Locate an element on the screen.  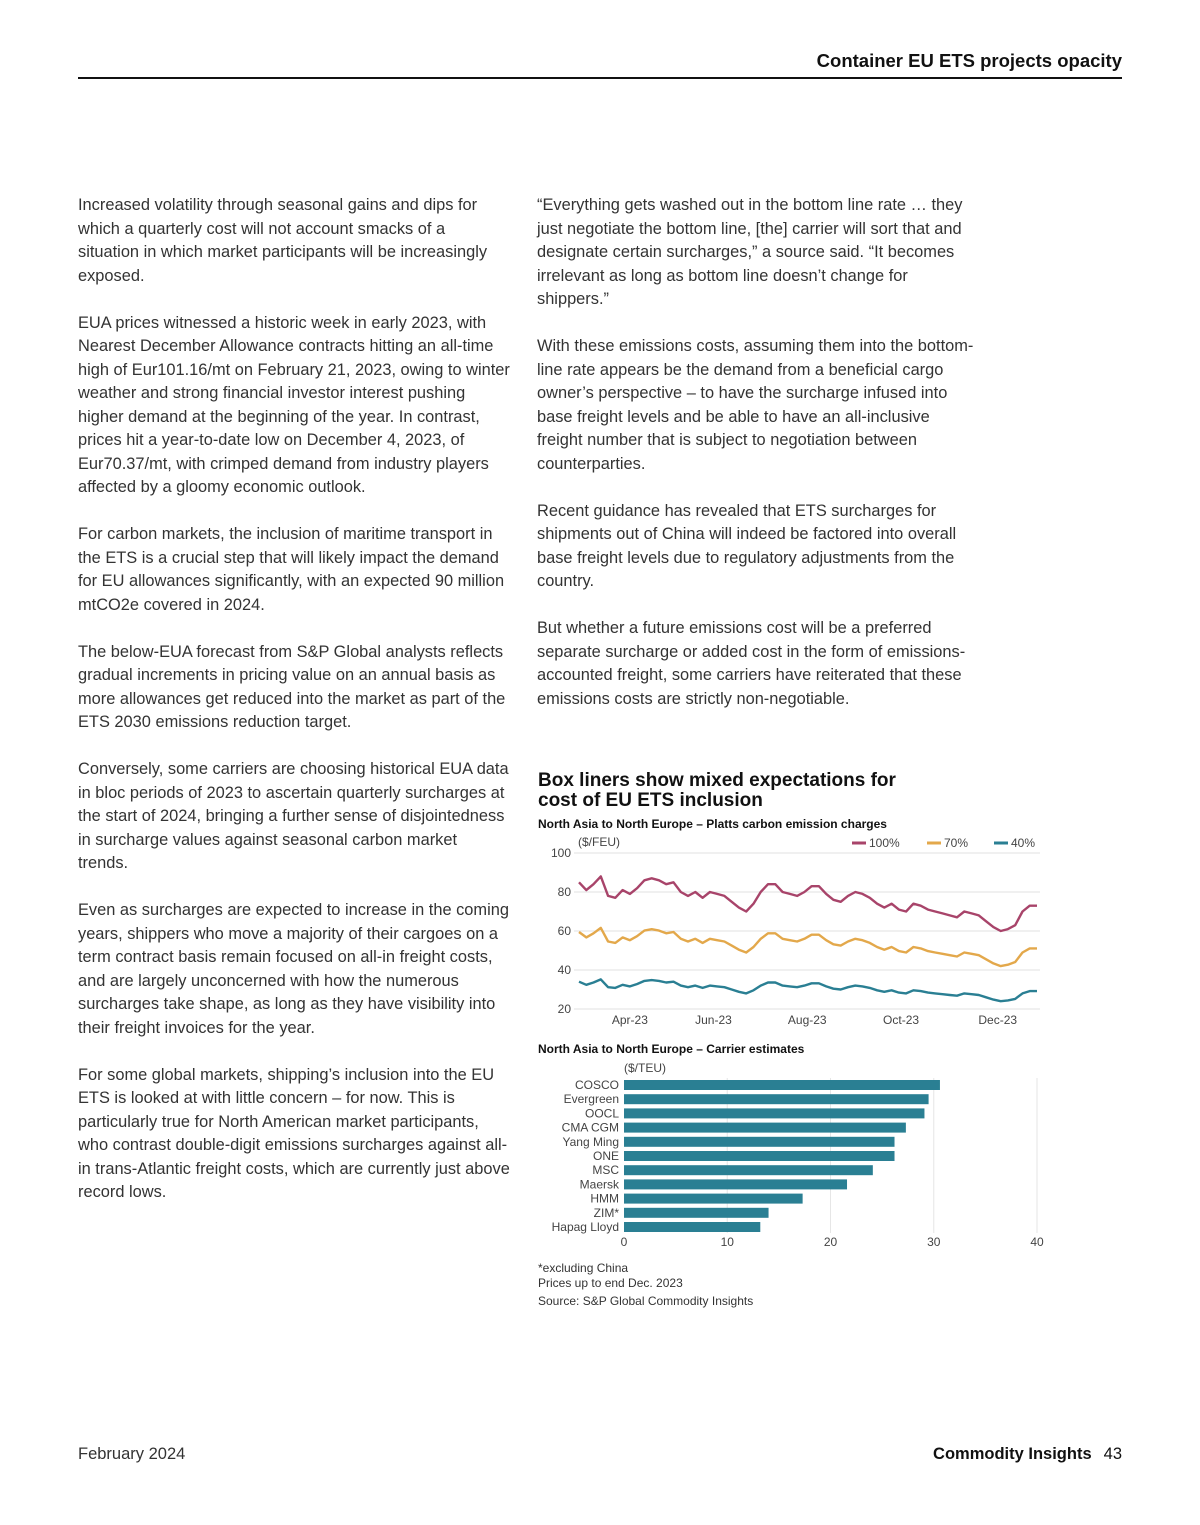
x-tick-label: Aug-23 is located at coordinates (807, 1020).